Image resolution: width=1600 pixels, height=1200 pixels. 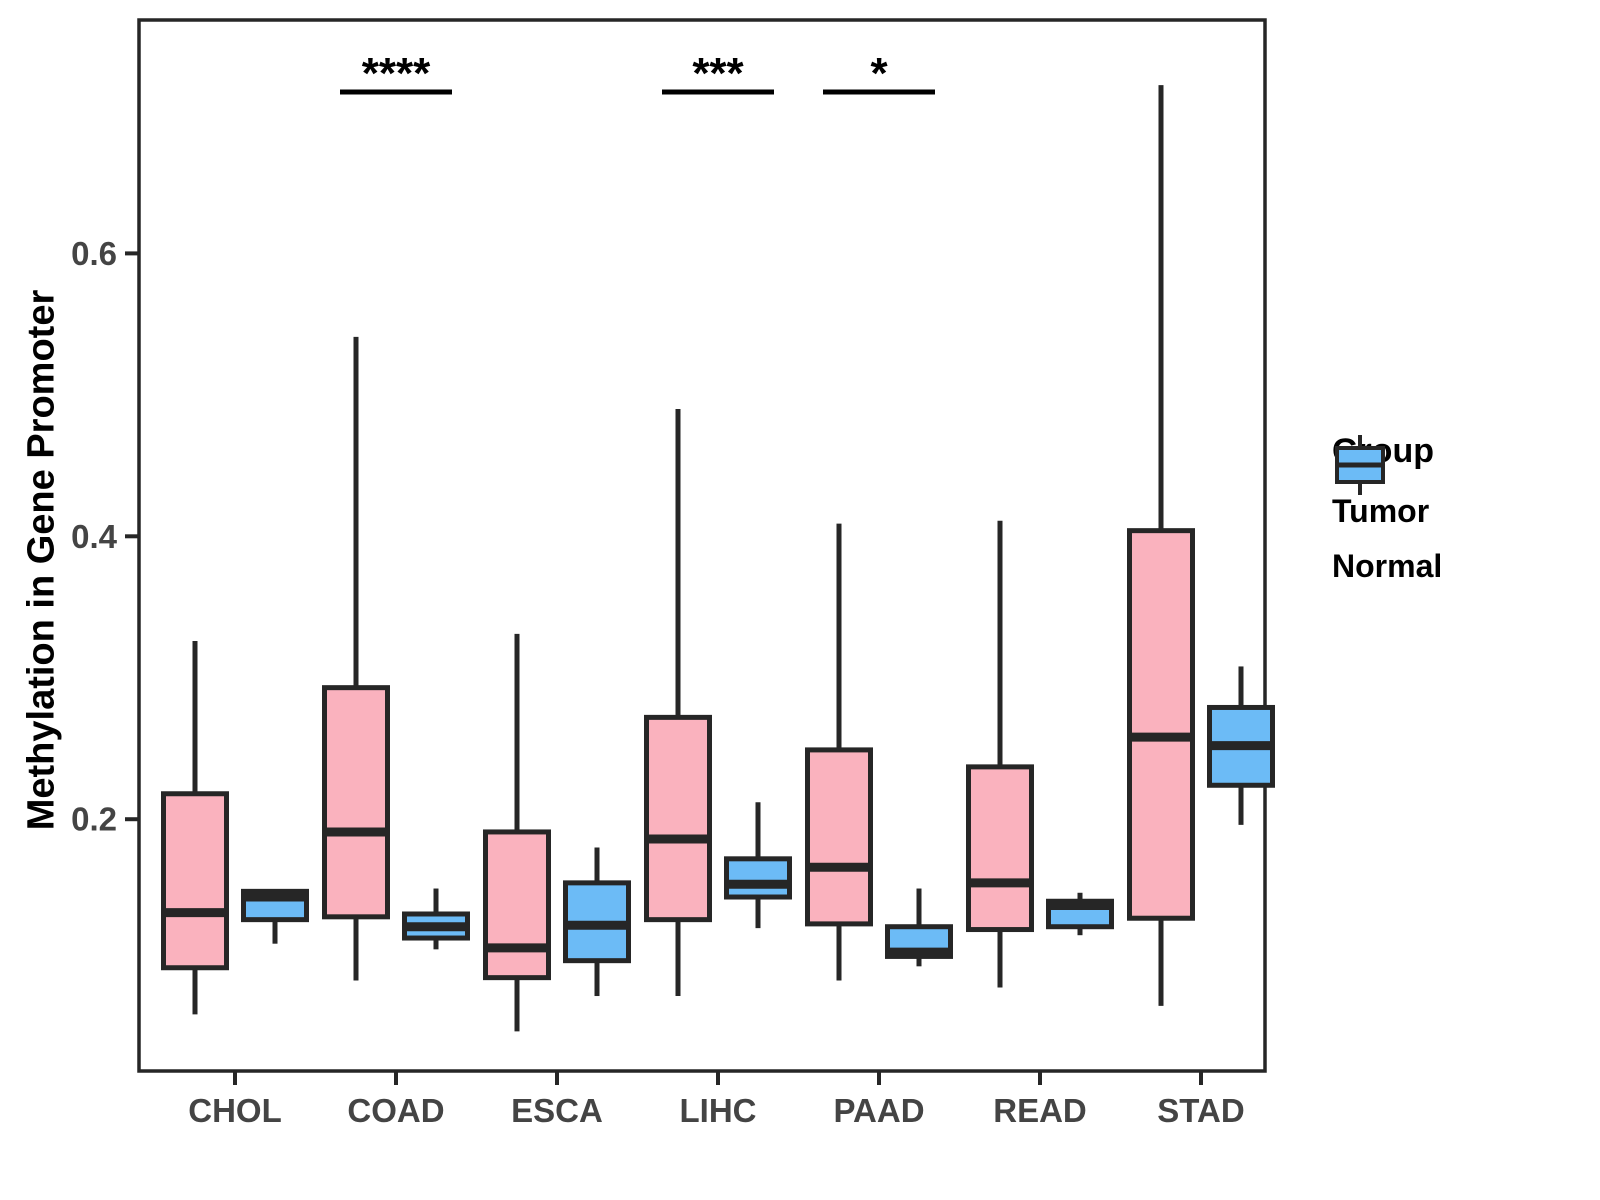 I want to click on significance-stars: ***, so click(x=718, y=73).